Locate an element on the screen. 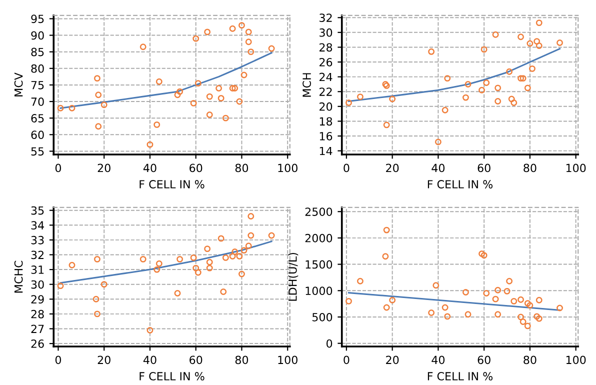 The width and height of the screenshot is (596, 385). y-tick-label: 55 is located at coordinates (37, 151).